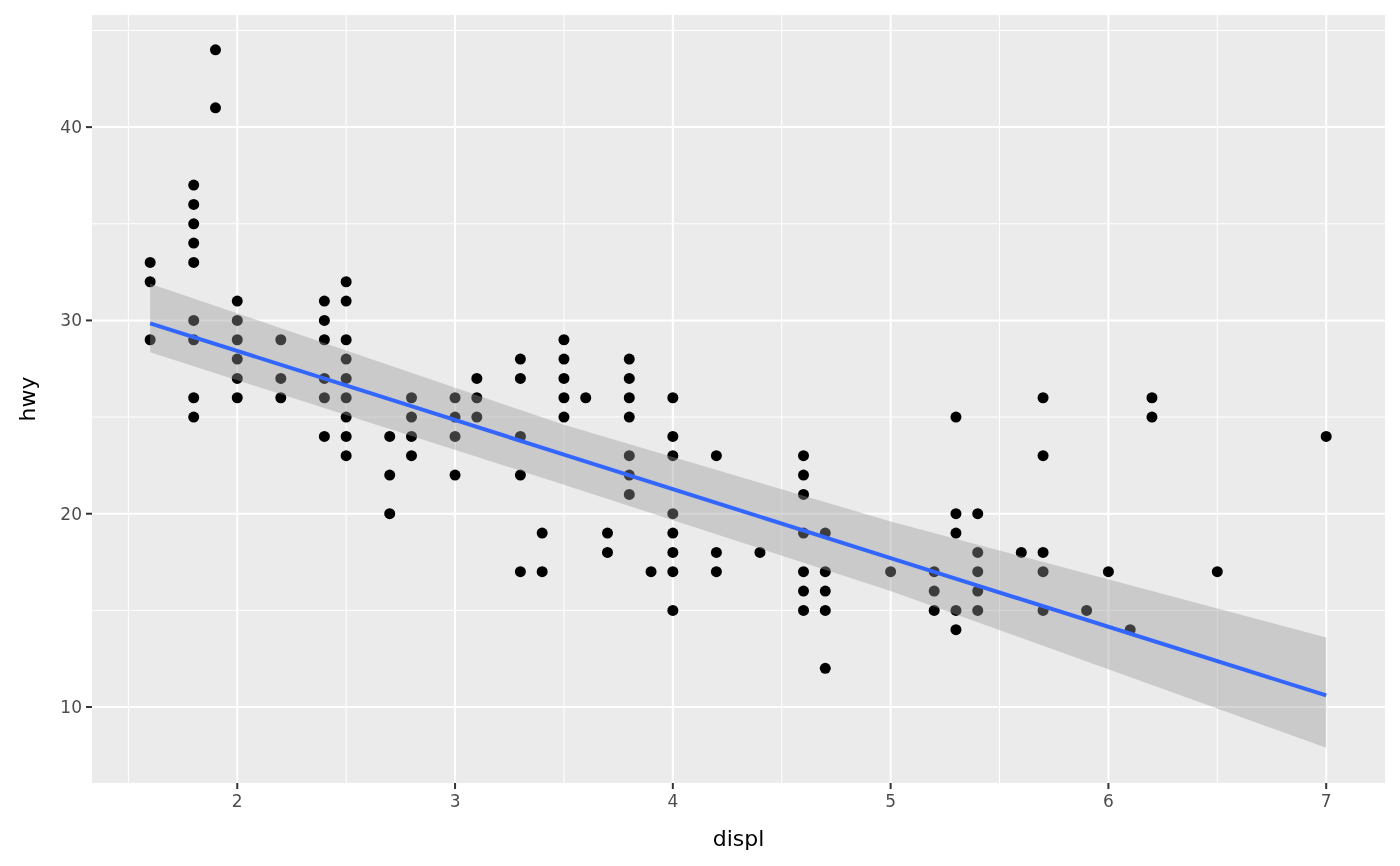 Image resolution: width=1400 pixels, height=866 pixels. I want to click on x-tick-label: 5, so click(891, 801).